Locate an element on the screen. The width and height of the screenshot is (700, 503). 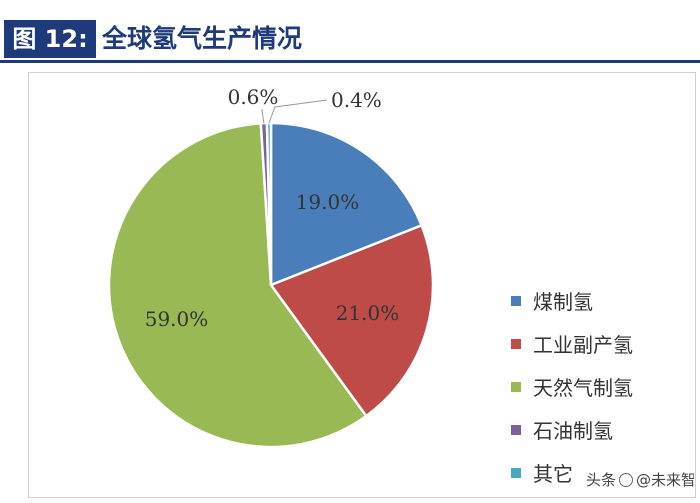
legend-swatch-petroleum is located at coordinates (516, 429).